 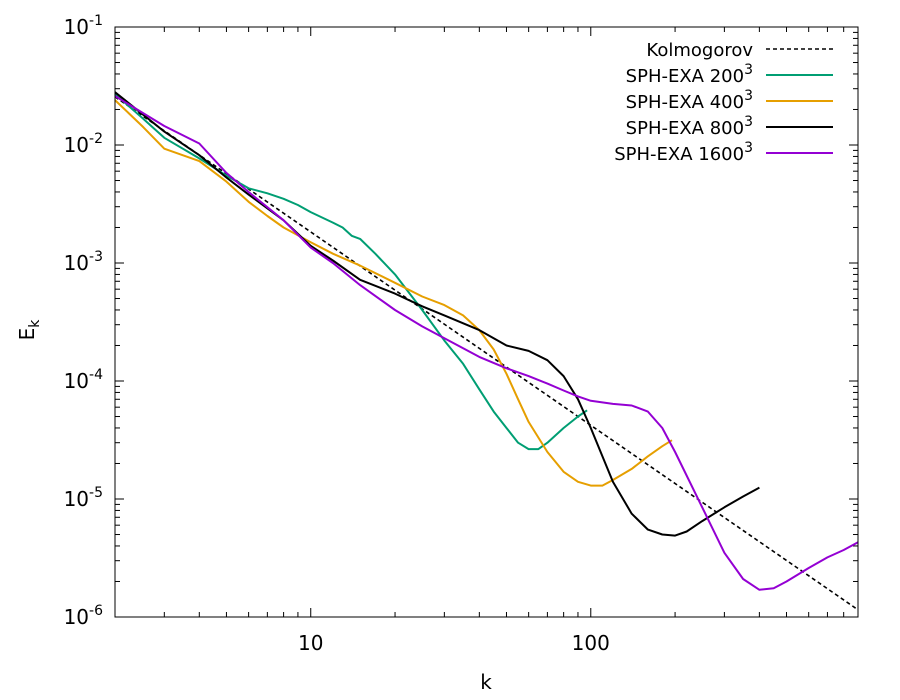 What do you see at coordinates (96, 21) in the screenshot?
I see `y-tick-label-exp: -1` at bounding box center [96, 21].